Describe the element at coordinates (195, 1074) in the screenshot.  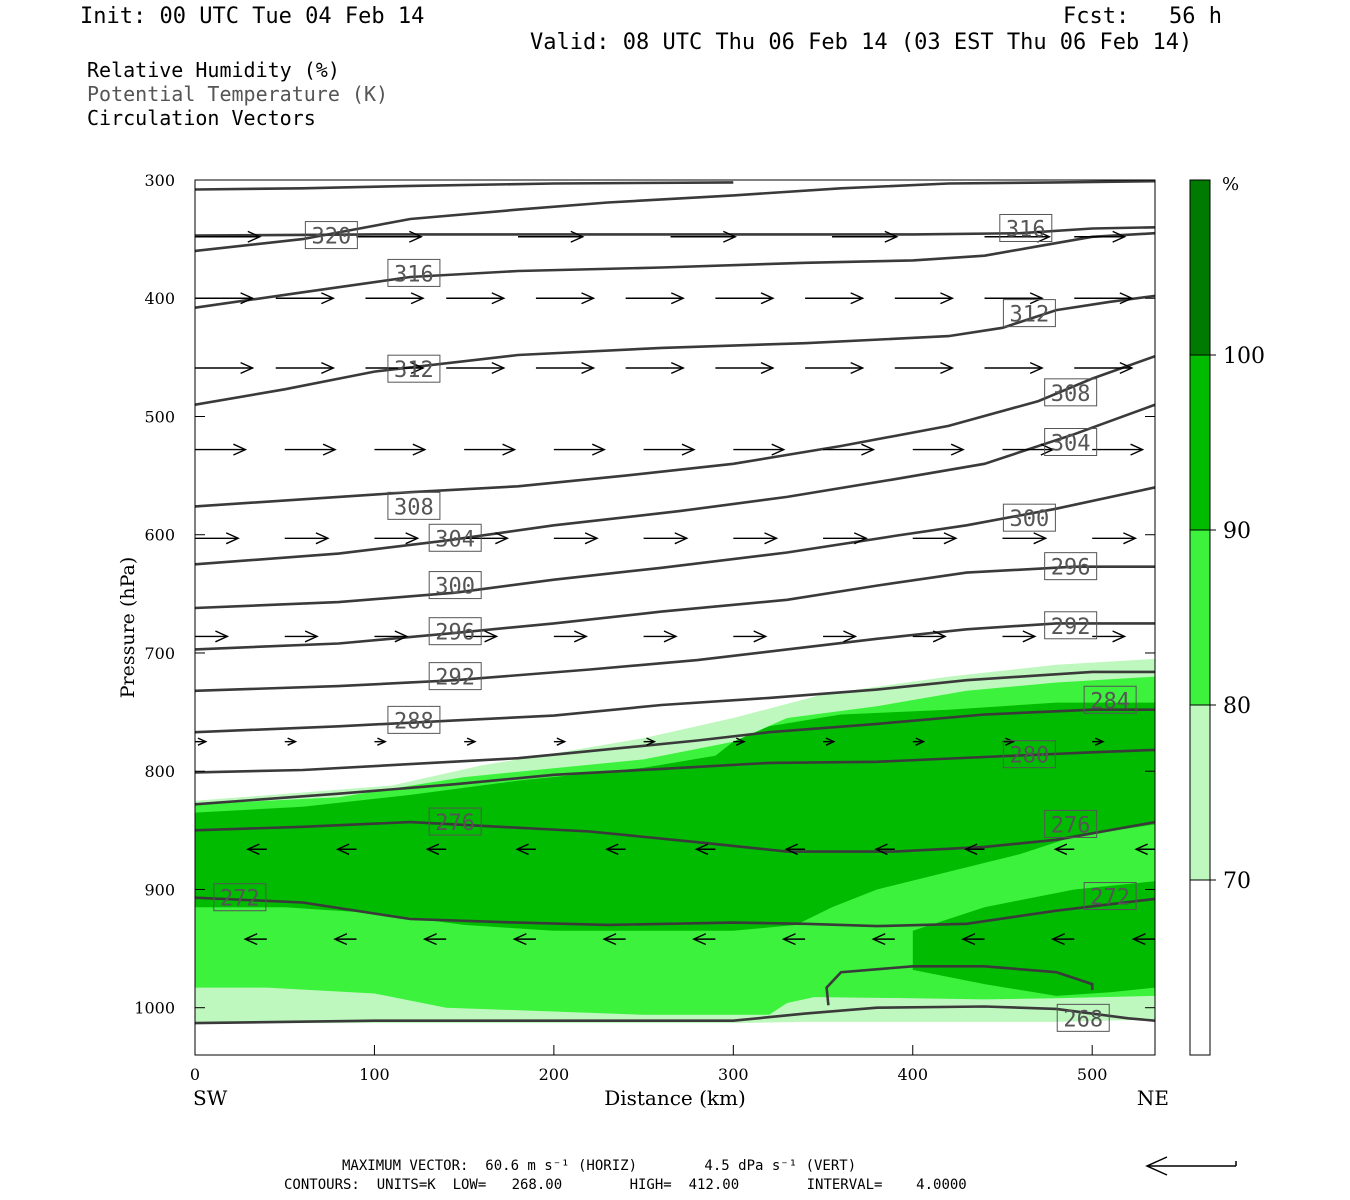
I see `x-tick-label: 0` at that location.